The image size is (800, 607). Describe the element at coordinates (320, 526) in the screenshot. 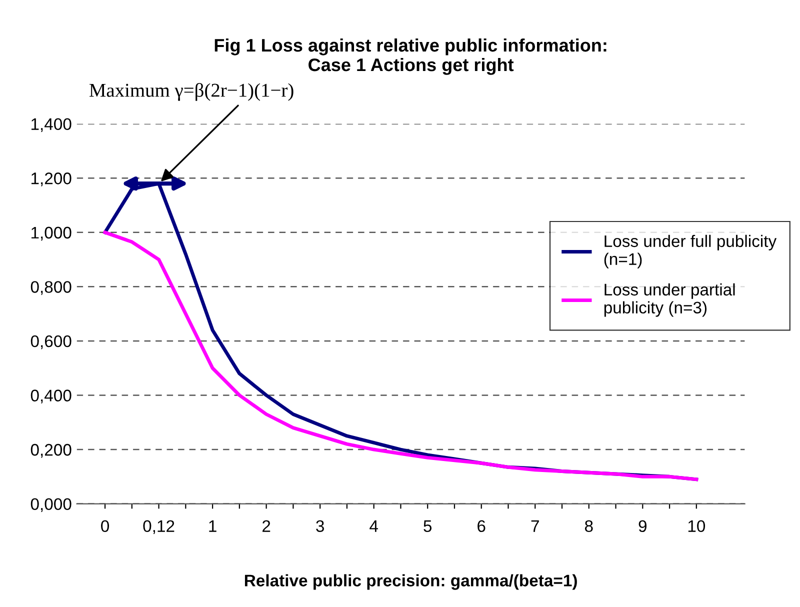

I see `x-tick-label: 3` at that location.